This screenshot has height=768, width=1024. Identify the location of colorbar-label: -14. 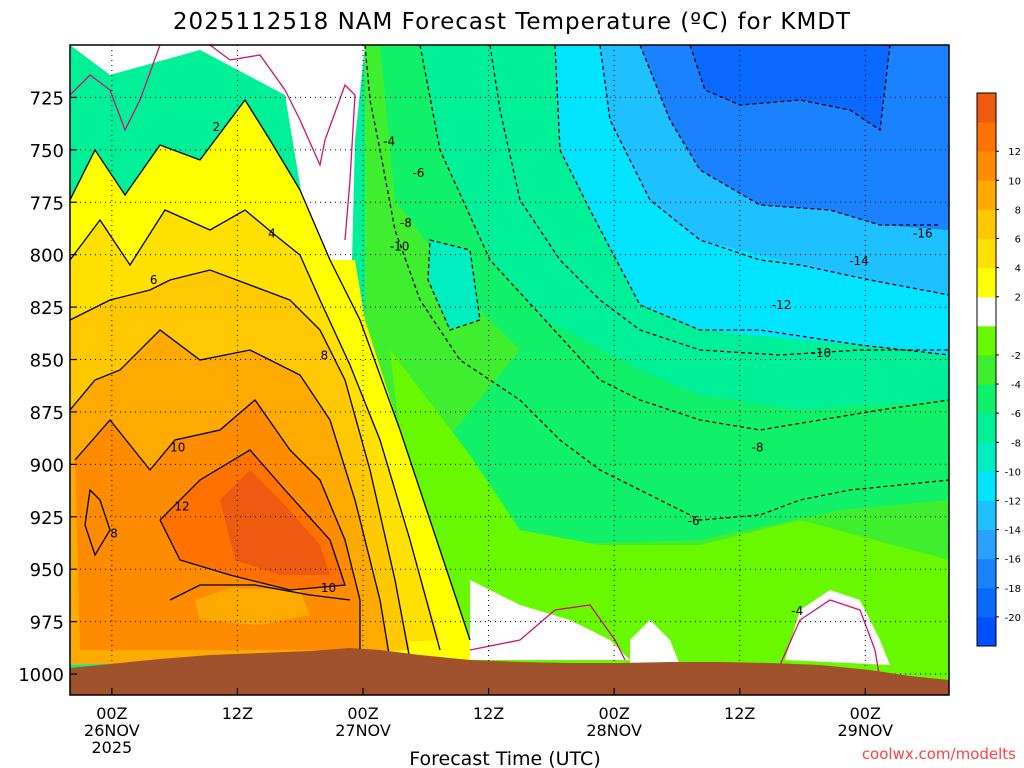
(1013, 531).